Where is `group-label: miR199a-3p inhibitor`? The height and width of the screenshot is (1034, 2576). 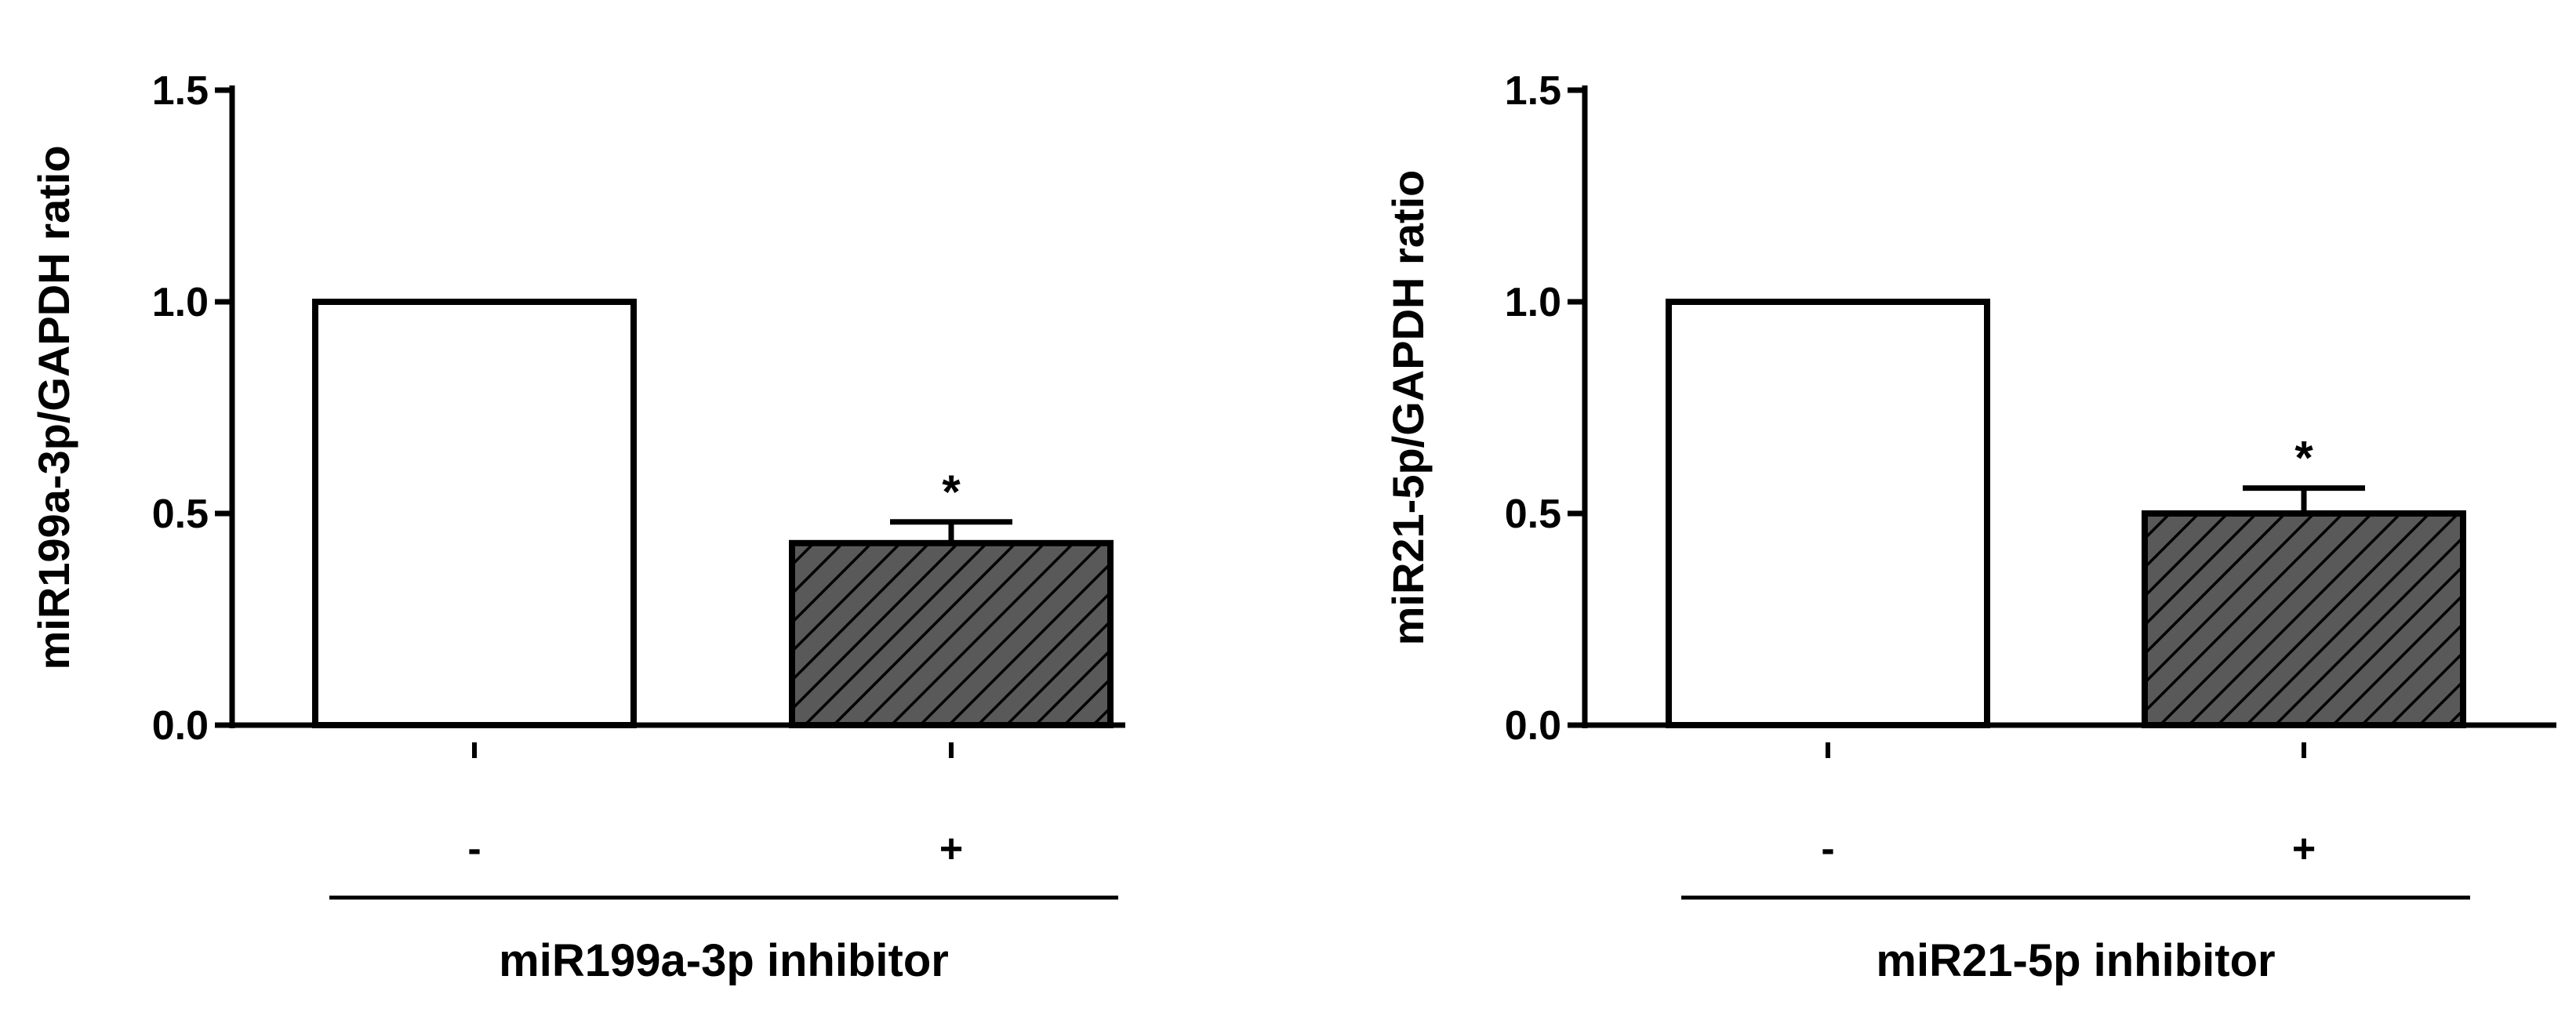
group-label: miR199a-3p inhibitor is located at coordinates (724, 961).